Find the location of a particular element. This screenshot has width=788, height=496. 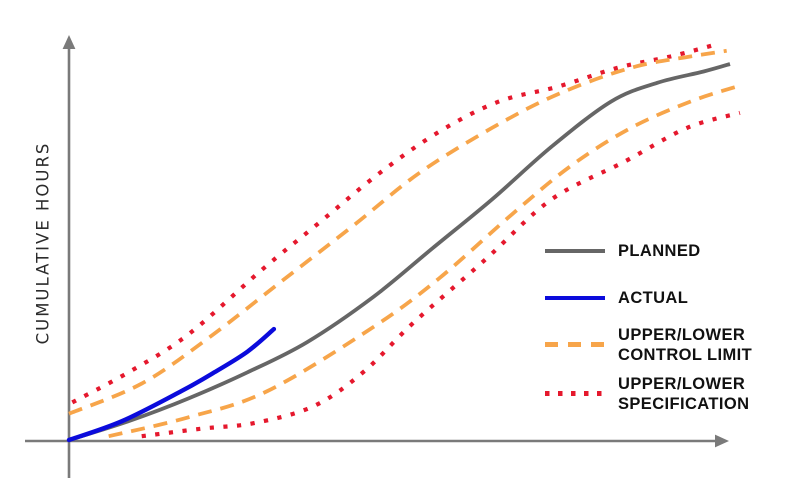

legend-swatch-actual is located at coordinates (575, 298).